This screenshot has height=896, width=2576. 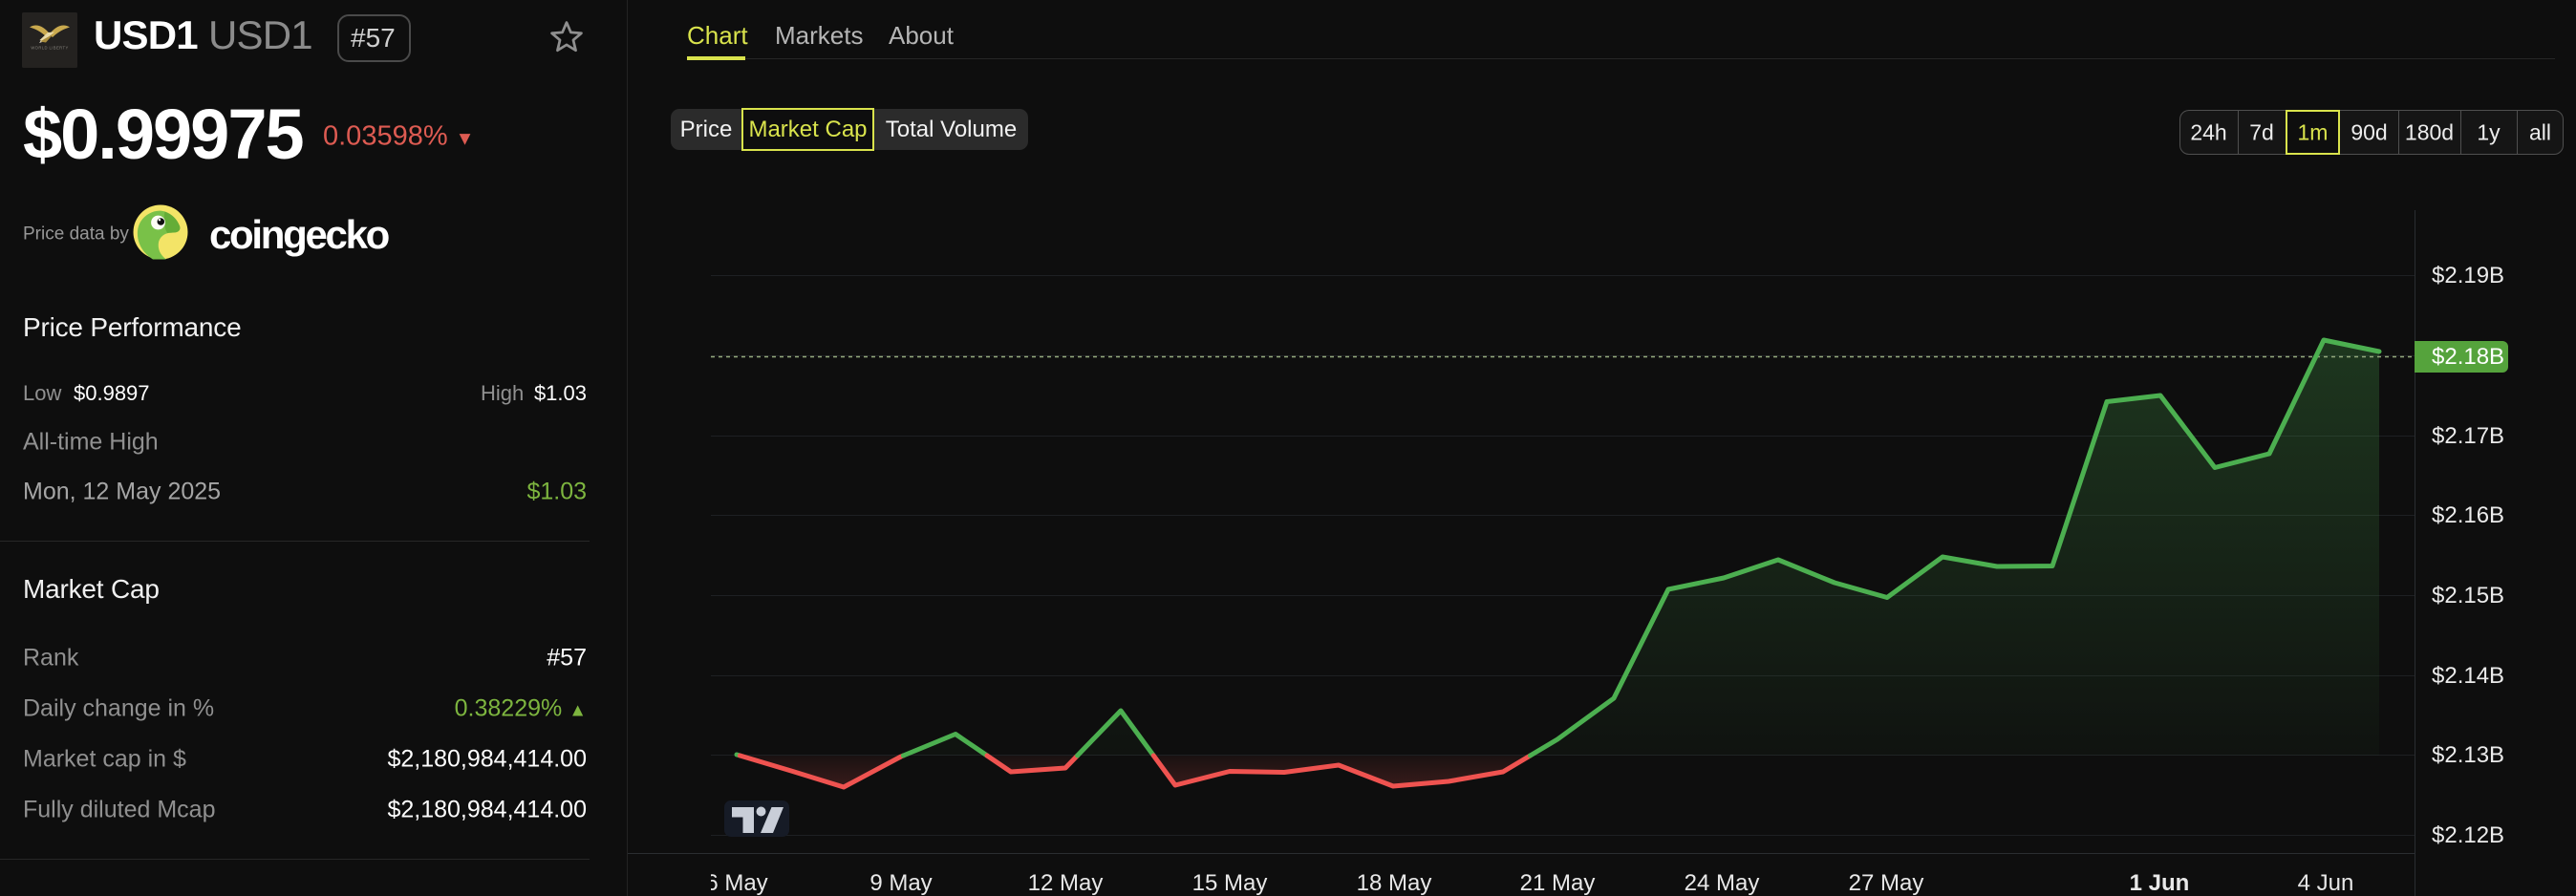 What do you see at coordinates (49, 48) in the screenshot?
I see `svg-text: WORLD LIBERTY` at bounding box center [49, 48].